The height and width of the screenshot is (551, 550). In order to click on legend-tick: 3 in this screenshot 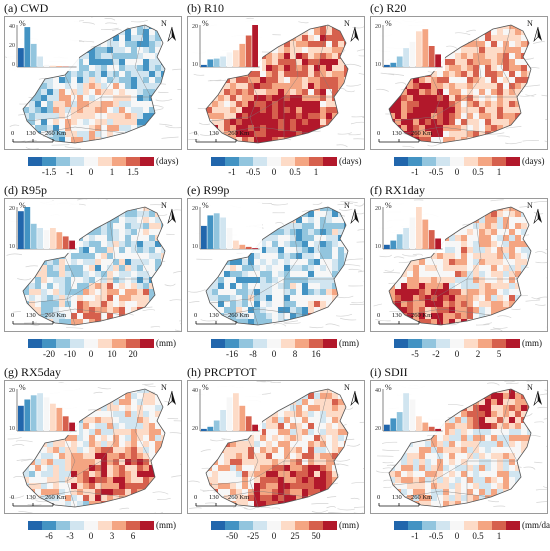, I will do `click(112, 536)`.